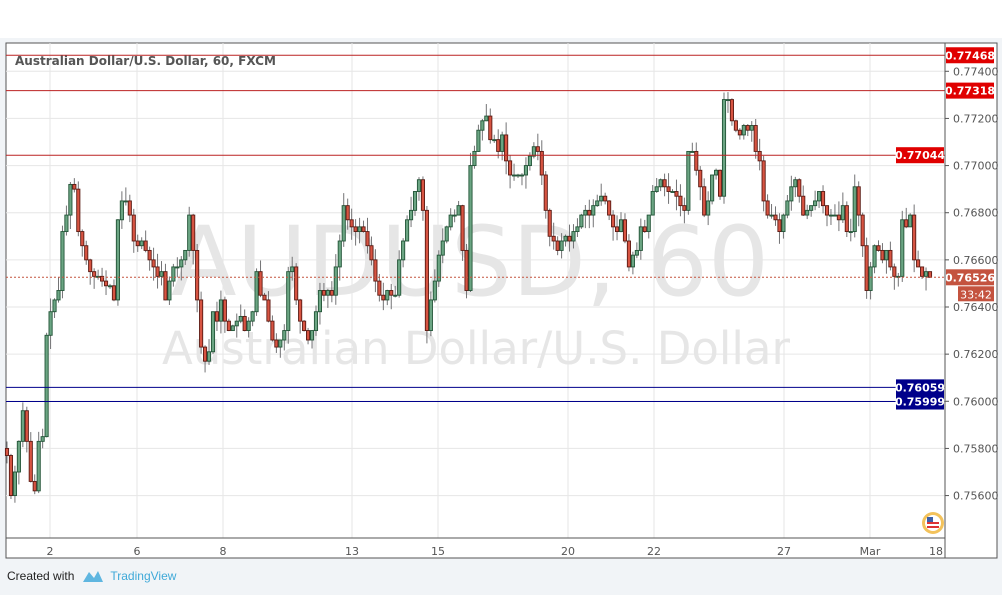 The image size is (1002, 595). What do you see at coordinates (970, 91) in the screenshot?
I see `level-label: 0.77318` at bounding box center [970, 91].